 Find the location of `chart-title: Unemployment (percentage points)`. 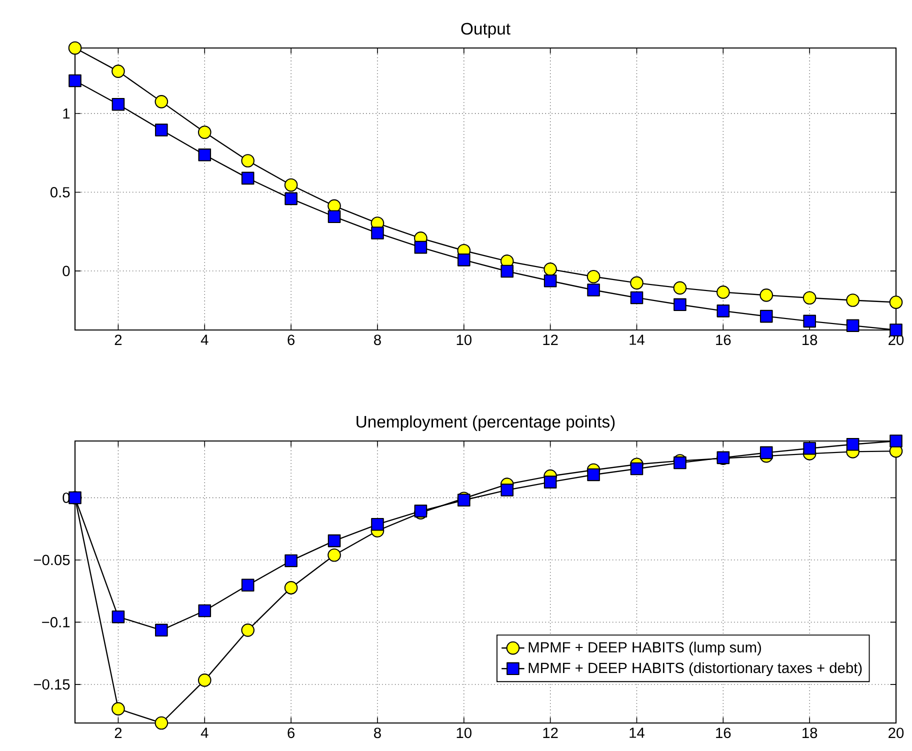

chart-title: Unemployment (percentage points) is located at coordinates (485, 423).